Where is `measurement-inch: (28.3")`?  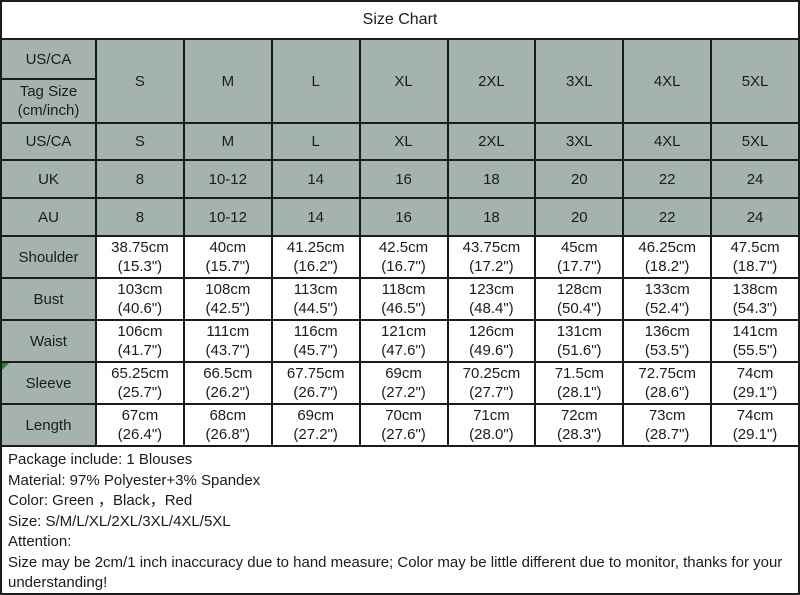
measurement-inch: (28.3") is located at coordinates (579, 434).